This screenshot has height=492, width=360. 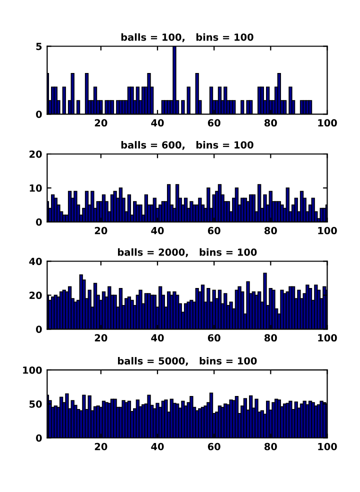 I want to click on chart-title: balls = 100, bins = 100, so click(x=187, y=37).